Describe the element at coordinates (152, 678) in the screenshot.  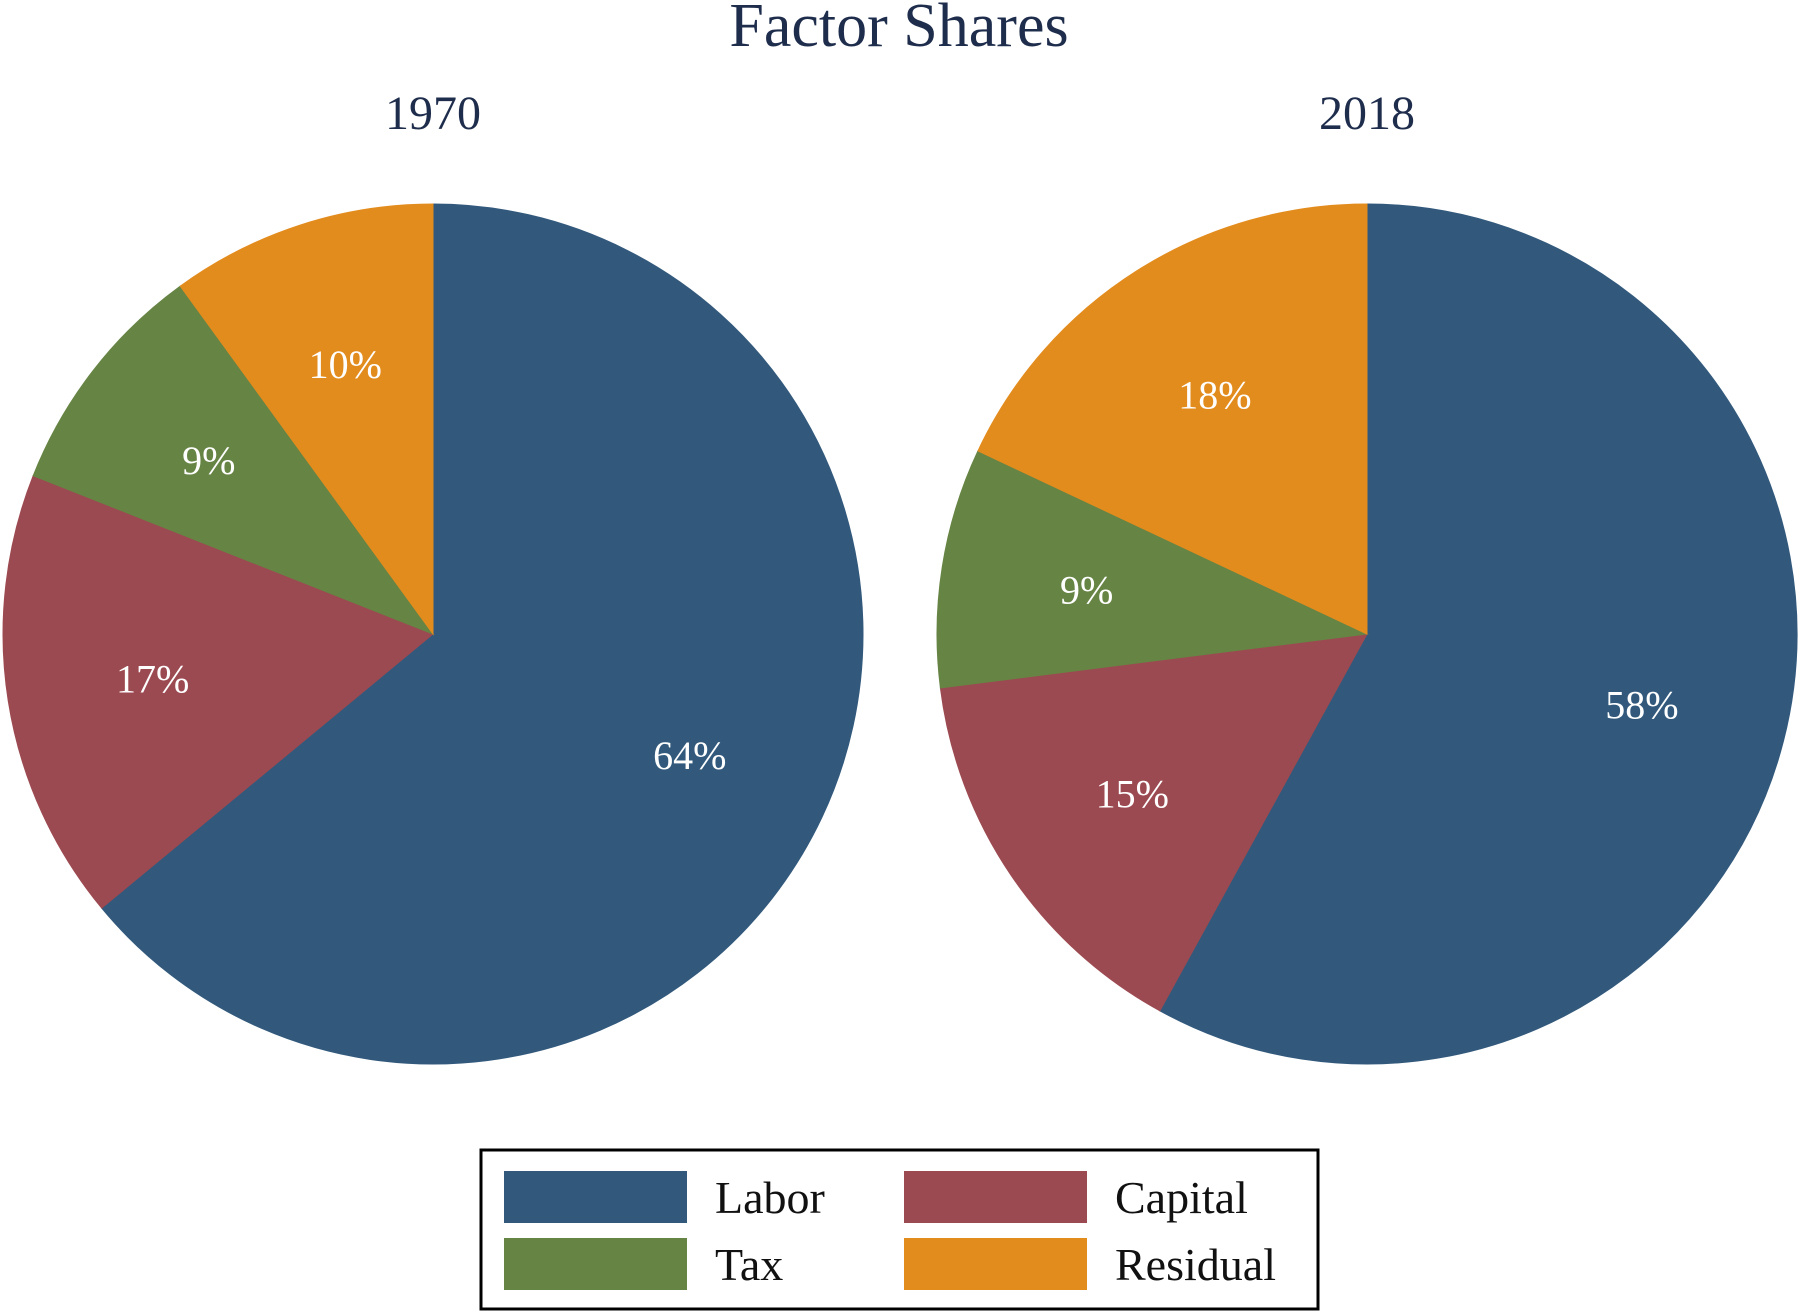
I see `slice-label-capital-1970: 17%` at that location.